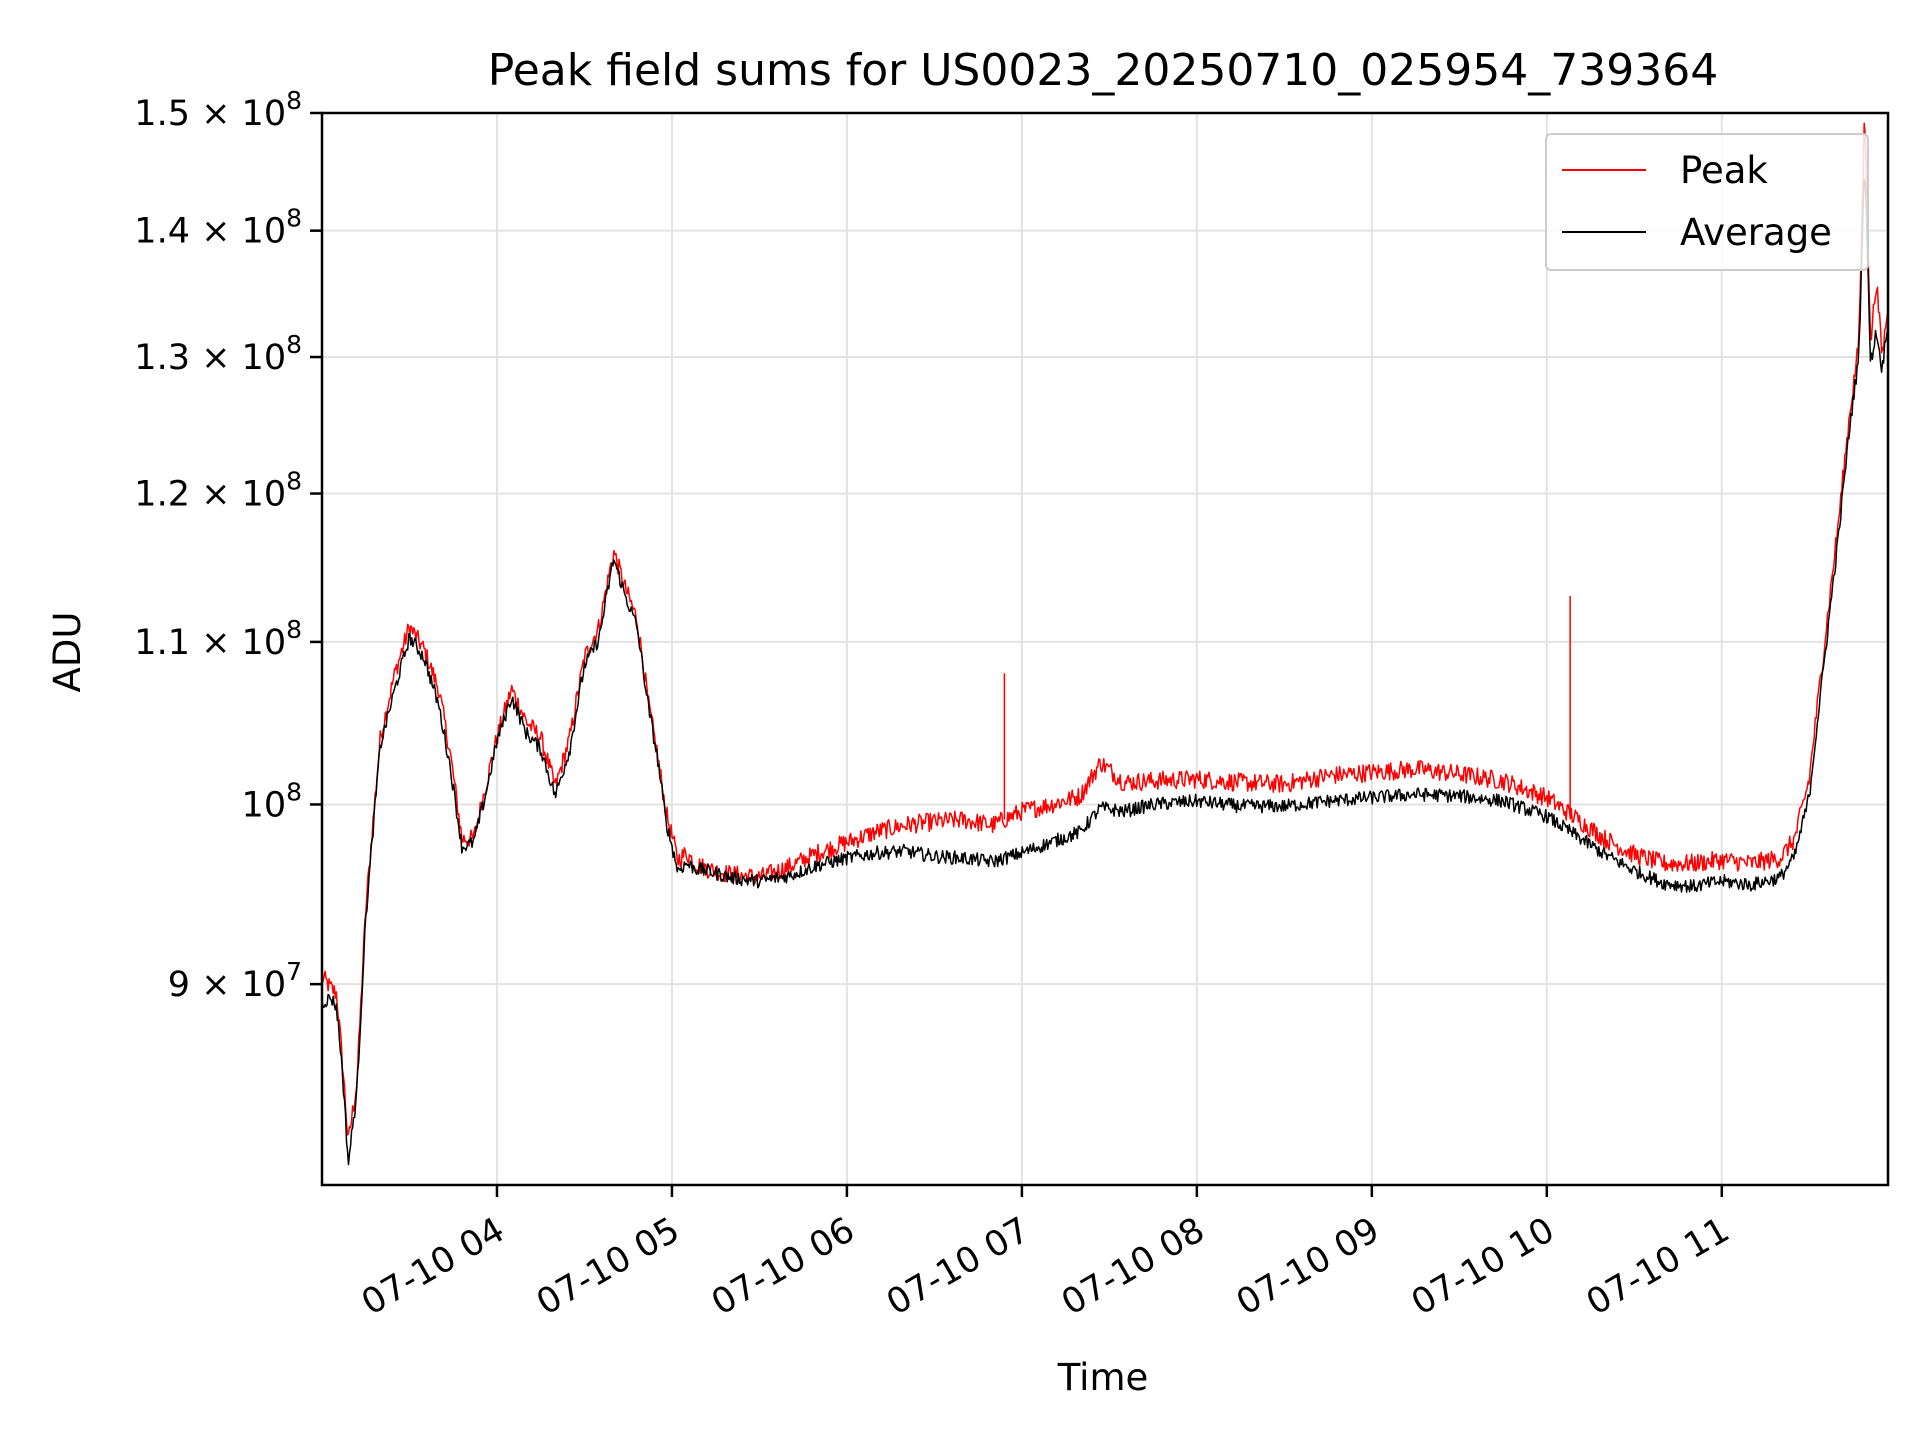  Describe the element at coordinates (162, 232) in the screenshot. I see `y-tick-mantissa: 1.4` at that location.